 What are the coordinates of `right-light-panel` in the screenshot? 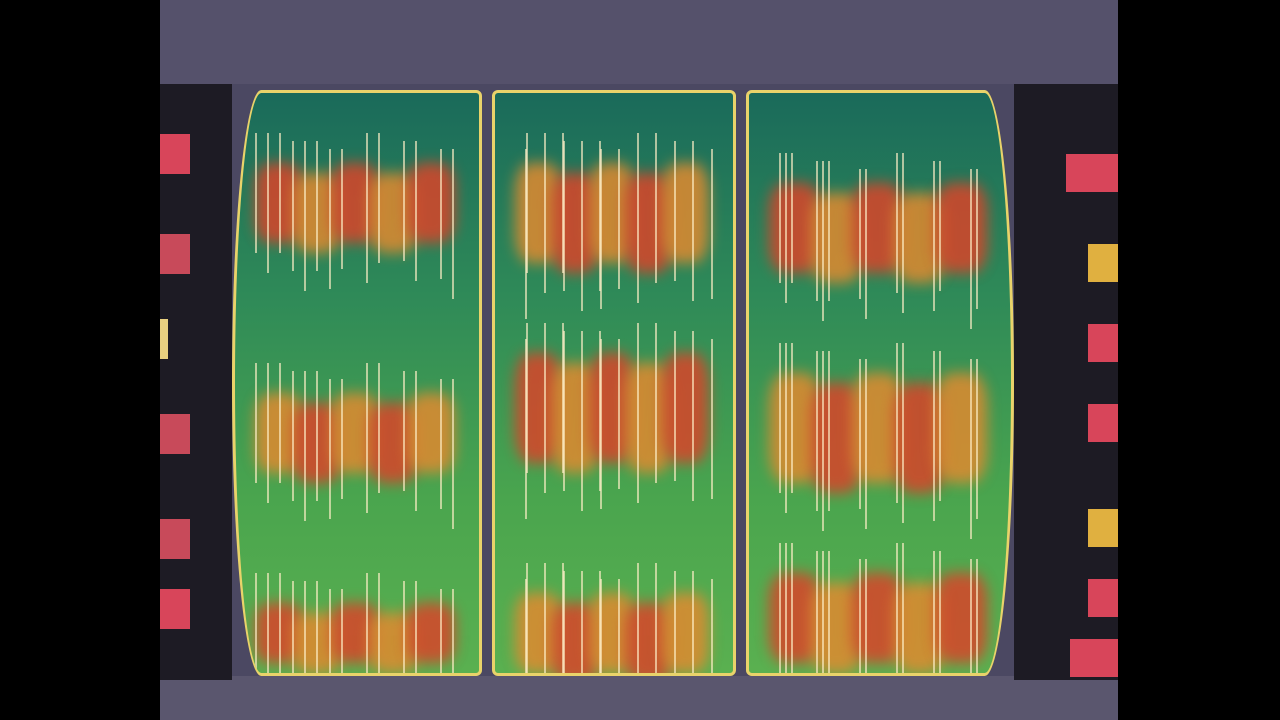 It's located at (1066, 382).